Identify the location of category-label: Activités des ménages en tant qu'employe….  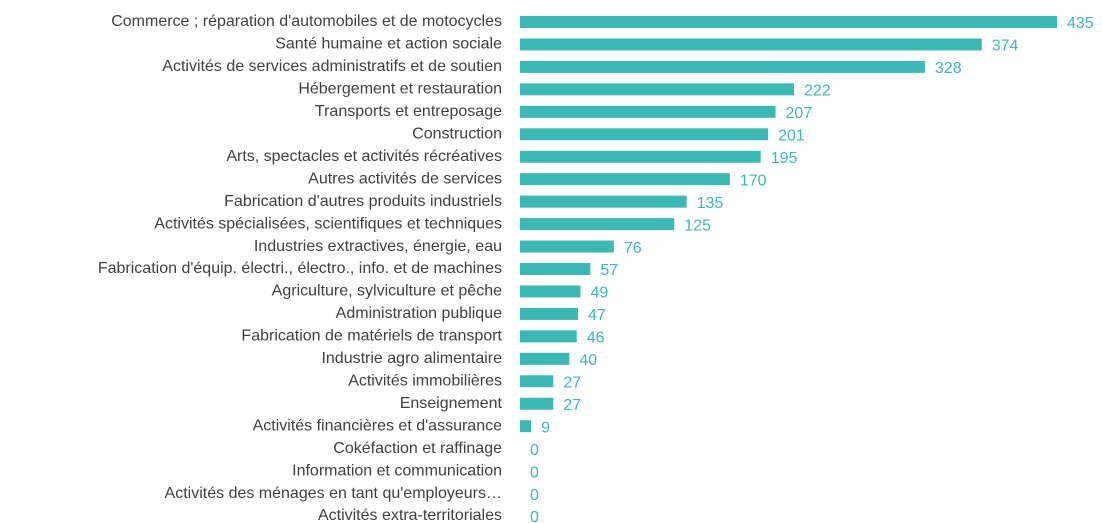
(333, 493).